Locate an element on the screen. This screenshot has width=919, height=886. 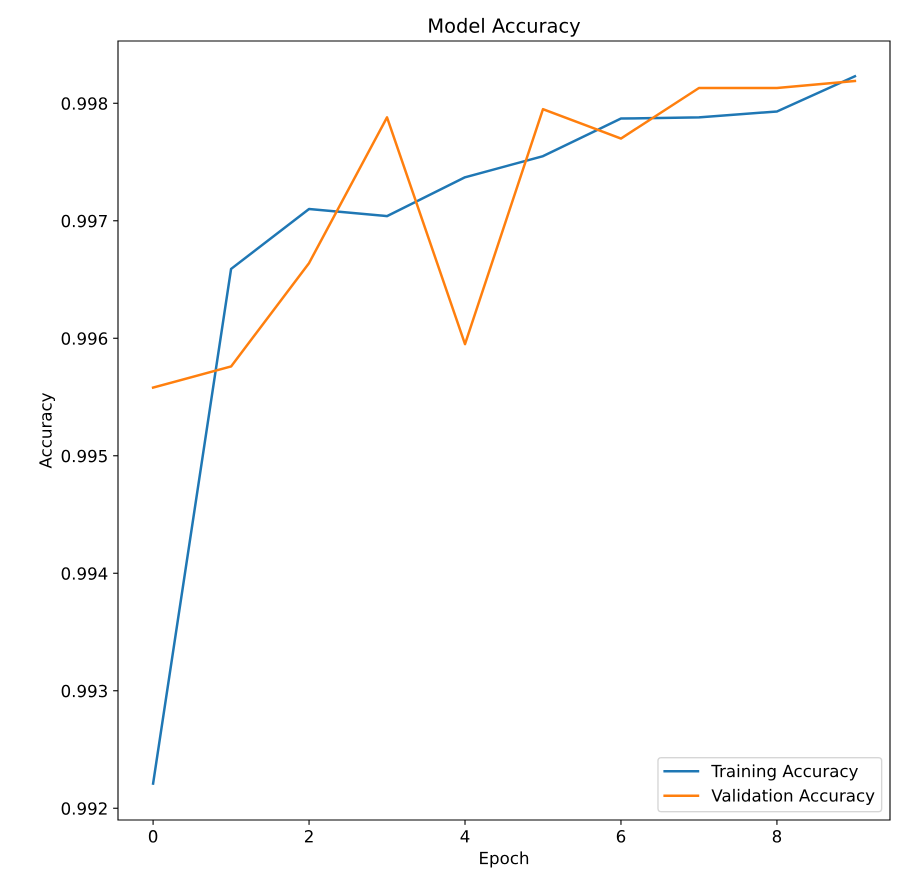
x-tick-label: 8 is located at coordinates (777, 836).